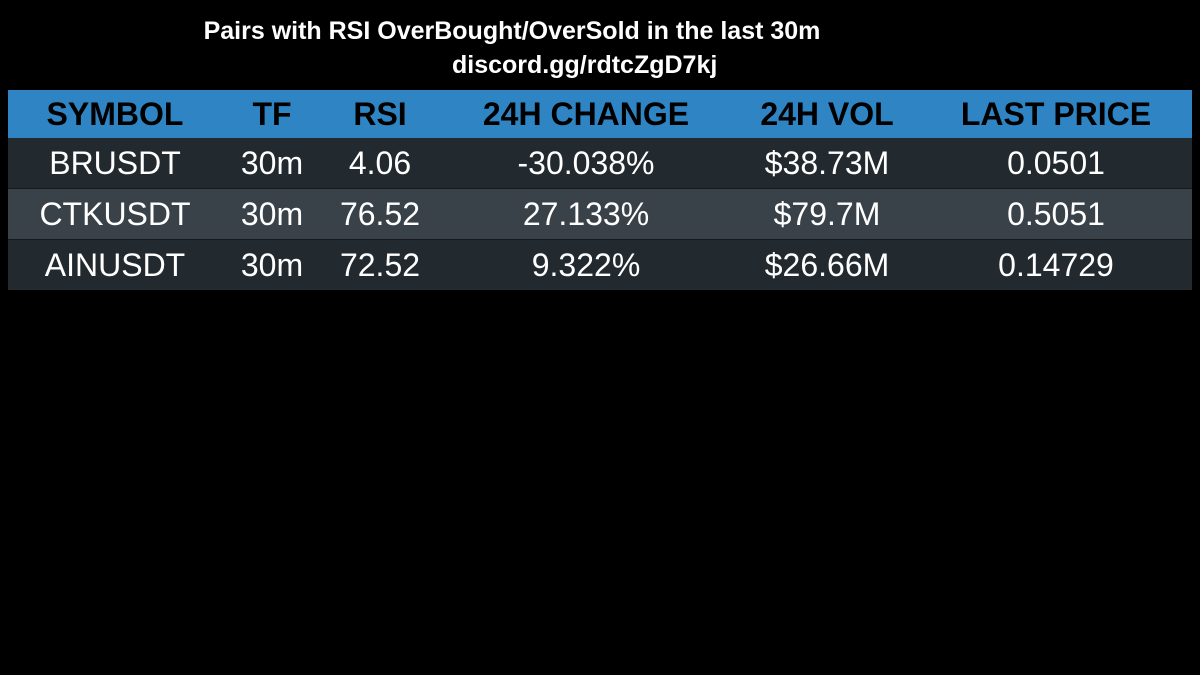 The height and width of the screenshot is (675, 1200). Describe the element at coordinates (1056, 264) in the screenshot. I see `cell-last-price: 0.14729` at that location.